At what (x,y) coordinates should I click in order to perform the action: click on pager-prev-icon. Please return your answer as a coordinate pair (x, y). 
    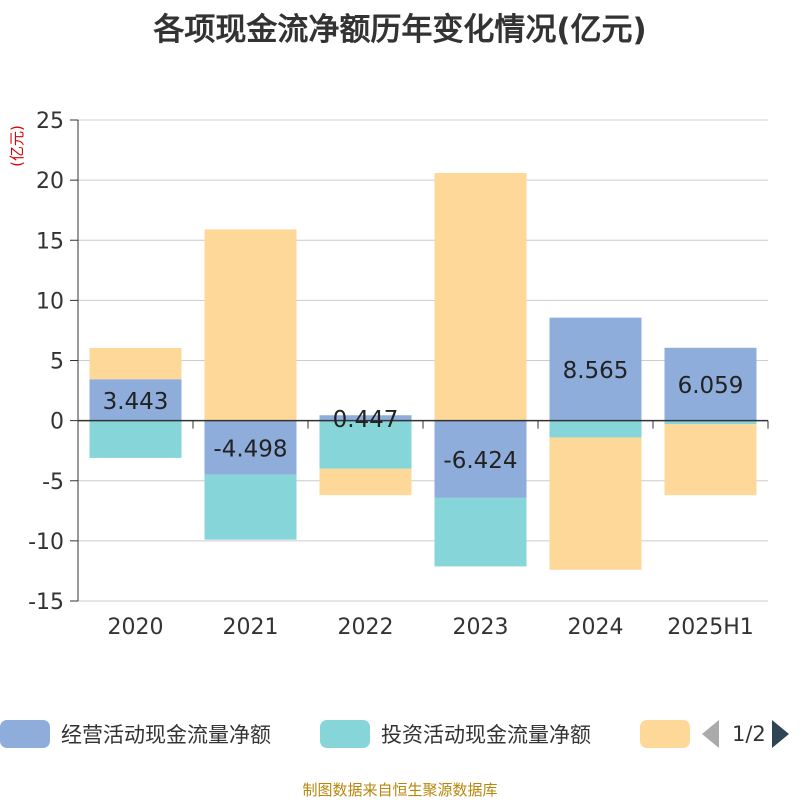
    Looking at the image, I should click on (710, 734).